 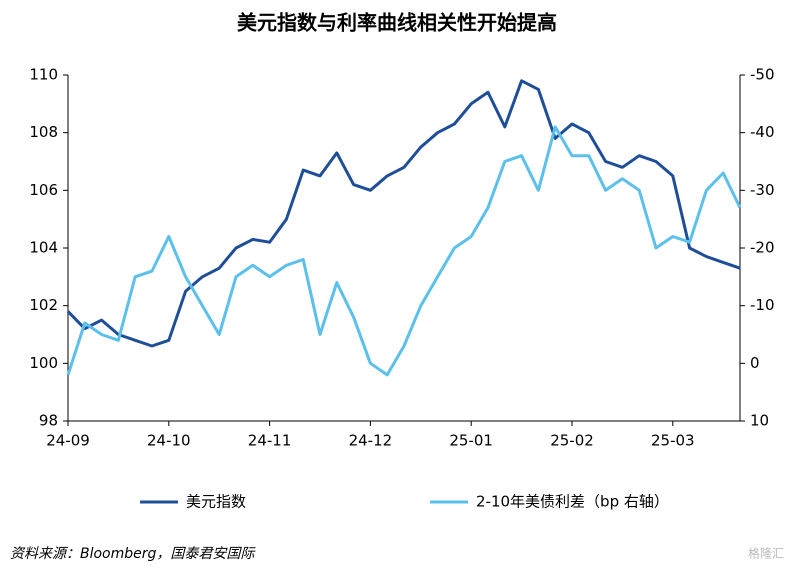 I want to click on y2-tick-label: 10, so click(x=759, y=421).